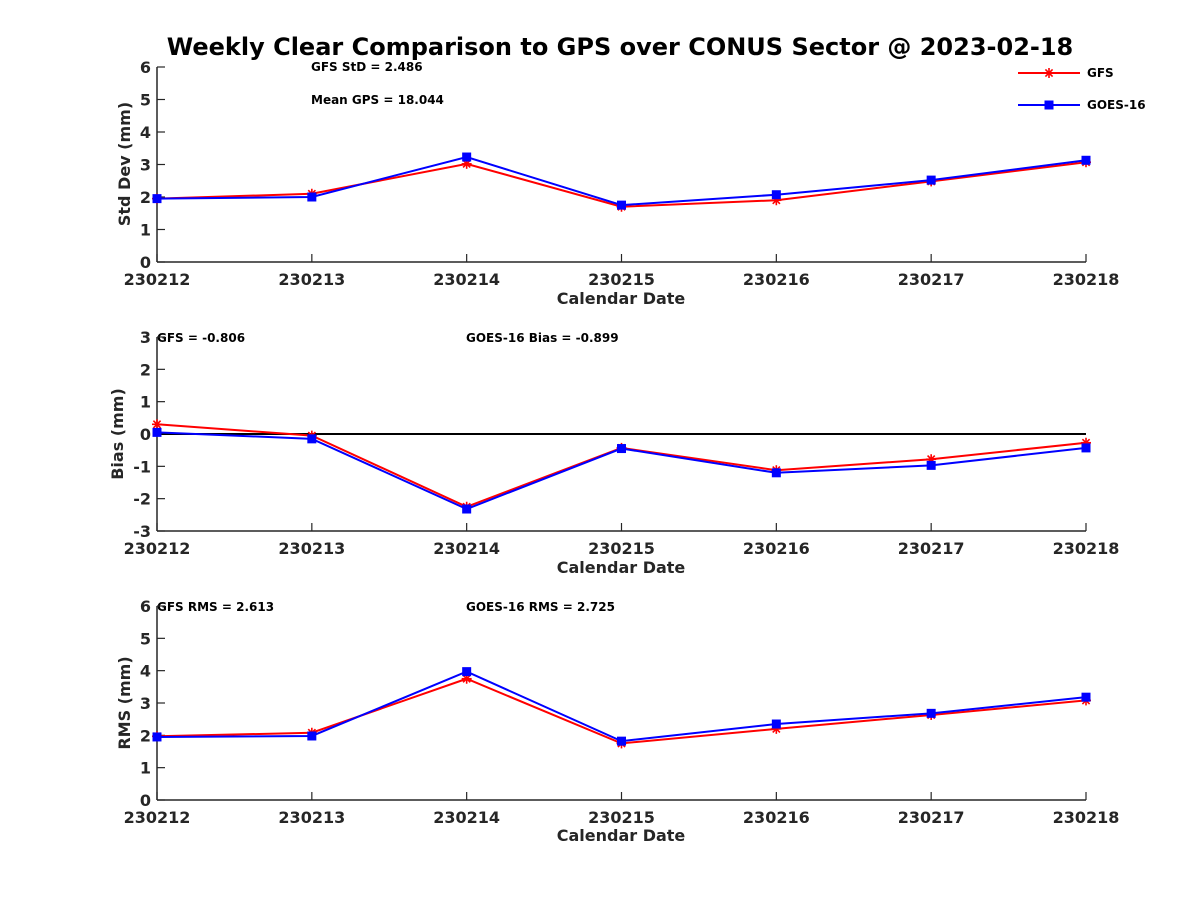 The width and height of the screenshot is (1200, 900). Describe the element at coordinates (1100, 73) in the screenshot. I see `legend-label-gfs: GFS` at that location.